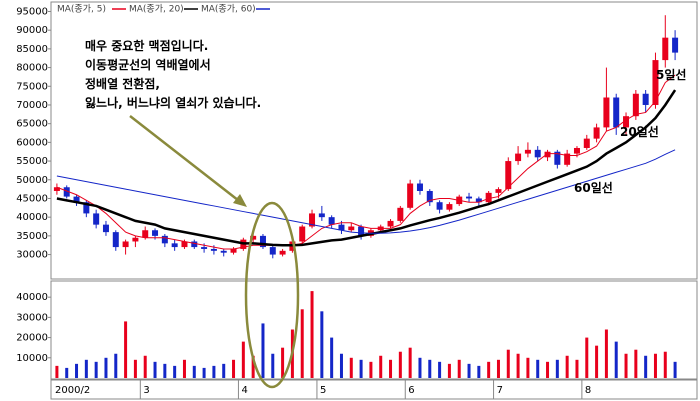 Image resolution: width=700 pixels, height=401 pixels. I want to click on y-tick-label: 55000, so click(32, 161).